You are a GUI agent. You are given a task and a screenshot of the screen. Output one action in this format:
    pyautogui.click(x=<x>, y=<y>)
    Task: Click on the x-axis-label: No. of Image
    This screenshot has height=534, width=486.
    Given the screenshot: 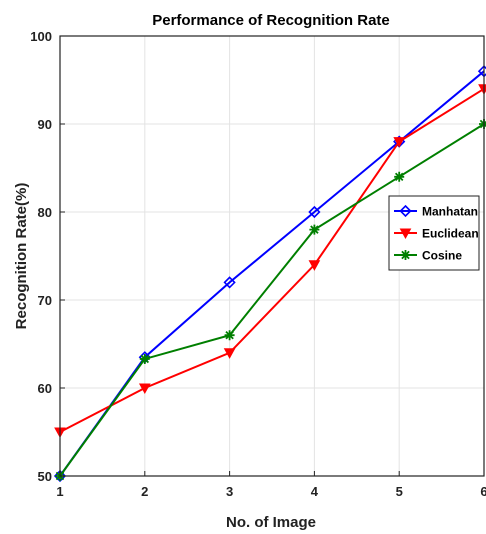 What is the action you would take?
    pyautogui.click(x=271, y=522)
    